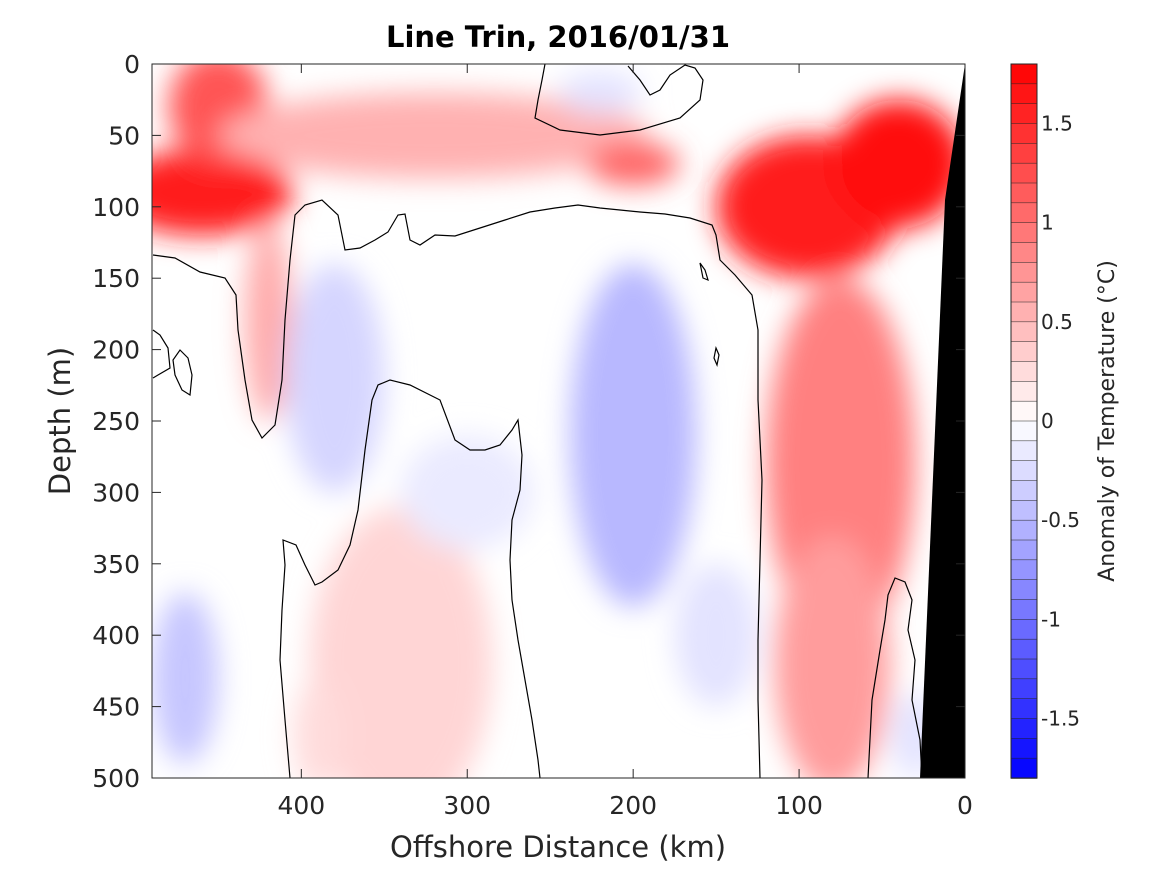 The height and width of the screenshot is (875, 1167). Describe the element at coordinates (1107, 421) in the screenshot. I see `colorbar-label: Anomaly of Temperature (°C)` at that location.